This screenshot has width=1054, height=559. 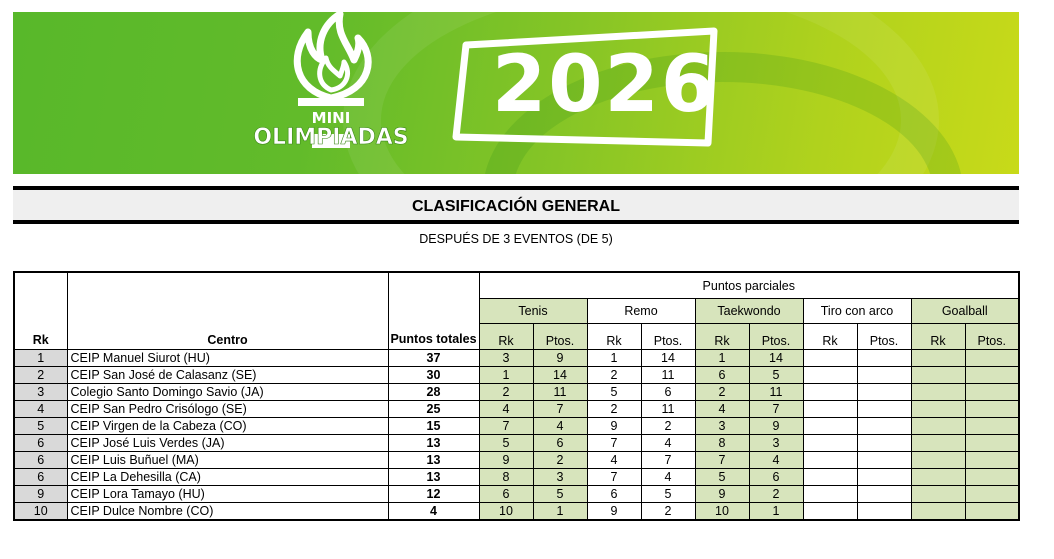 What do you see at coordinates (330, 137) in the screenshot?
I see `logo-text-olimpiadas: OLIMPIADAS` at bounding box center [330, 137].